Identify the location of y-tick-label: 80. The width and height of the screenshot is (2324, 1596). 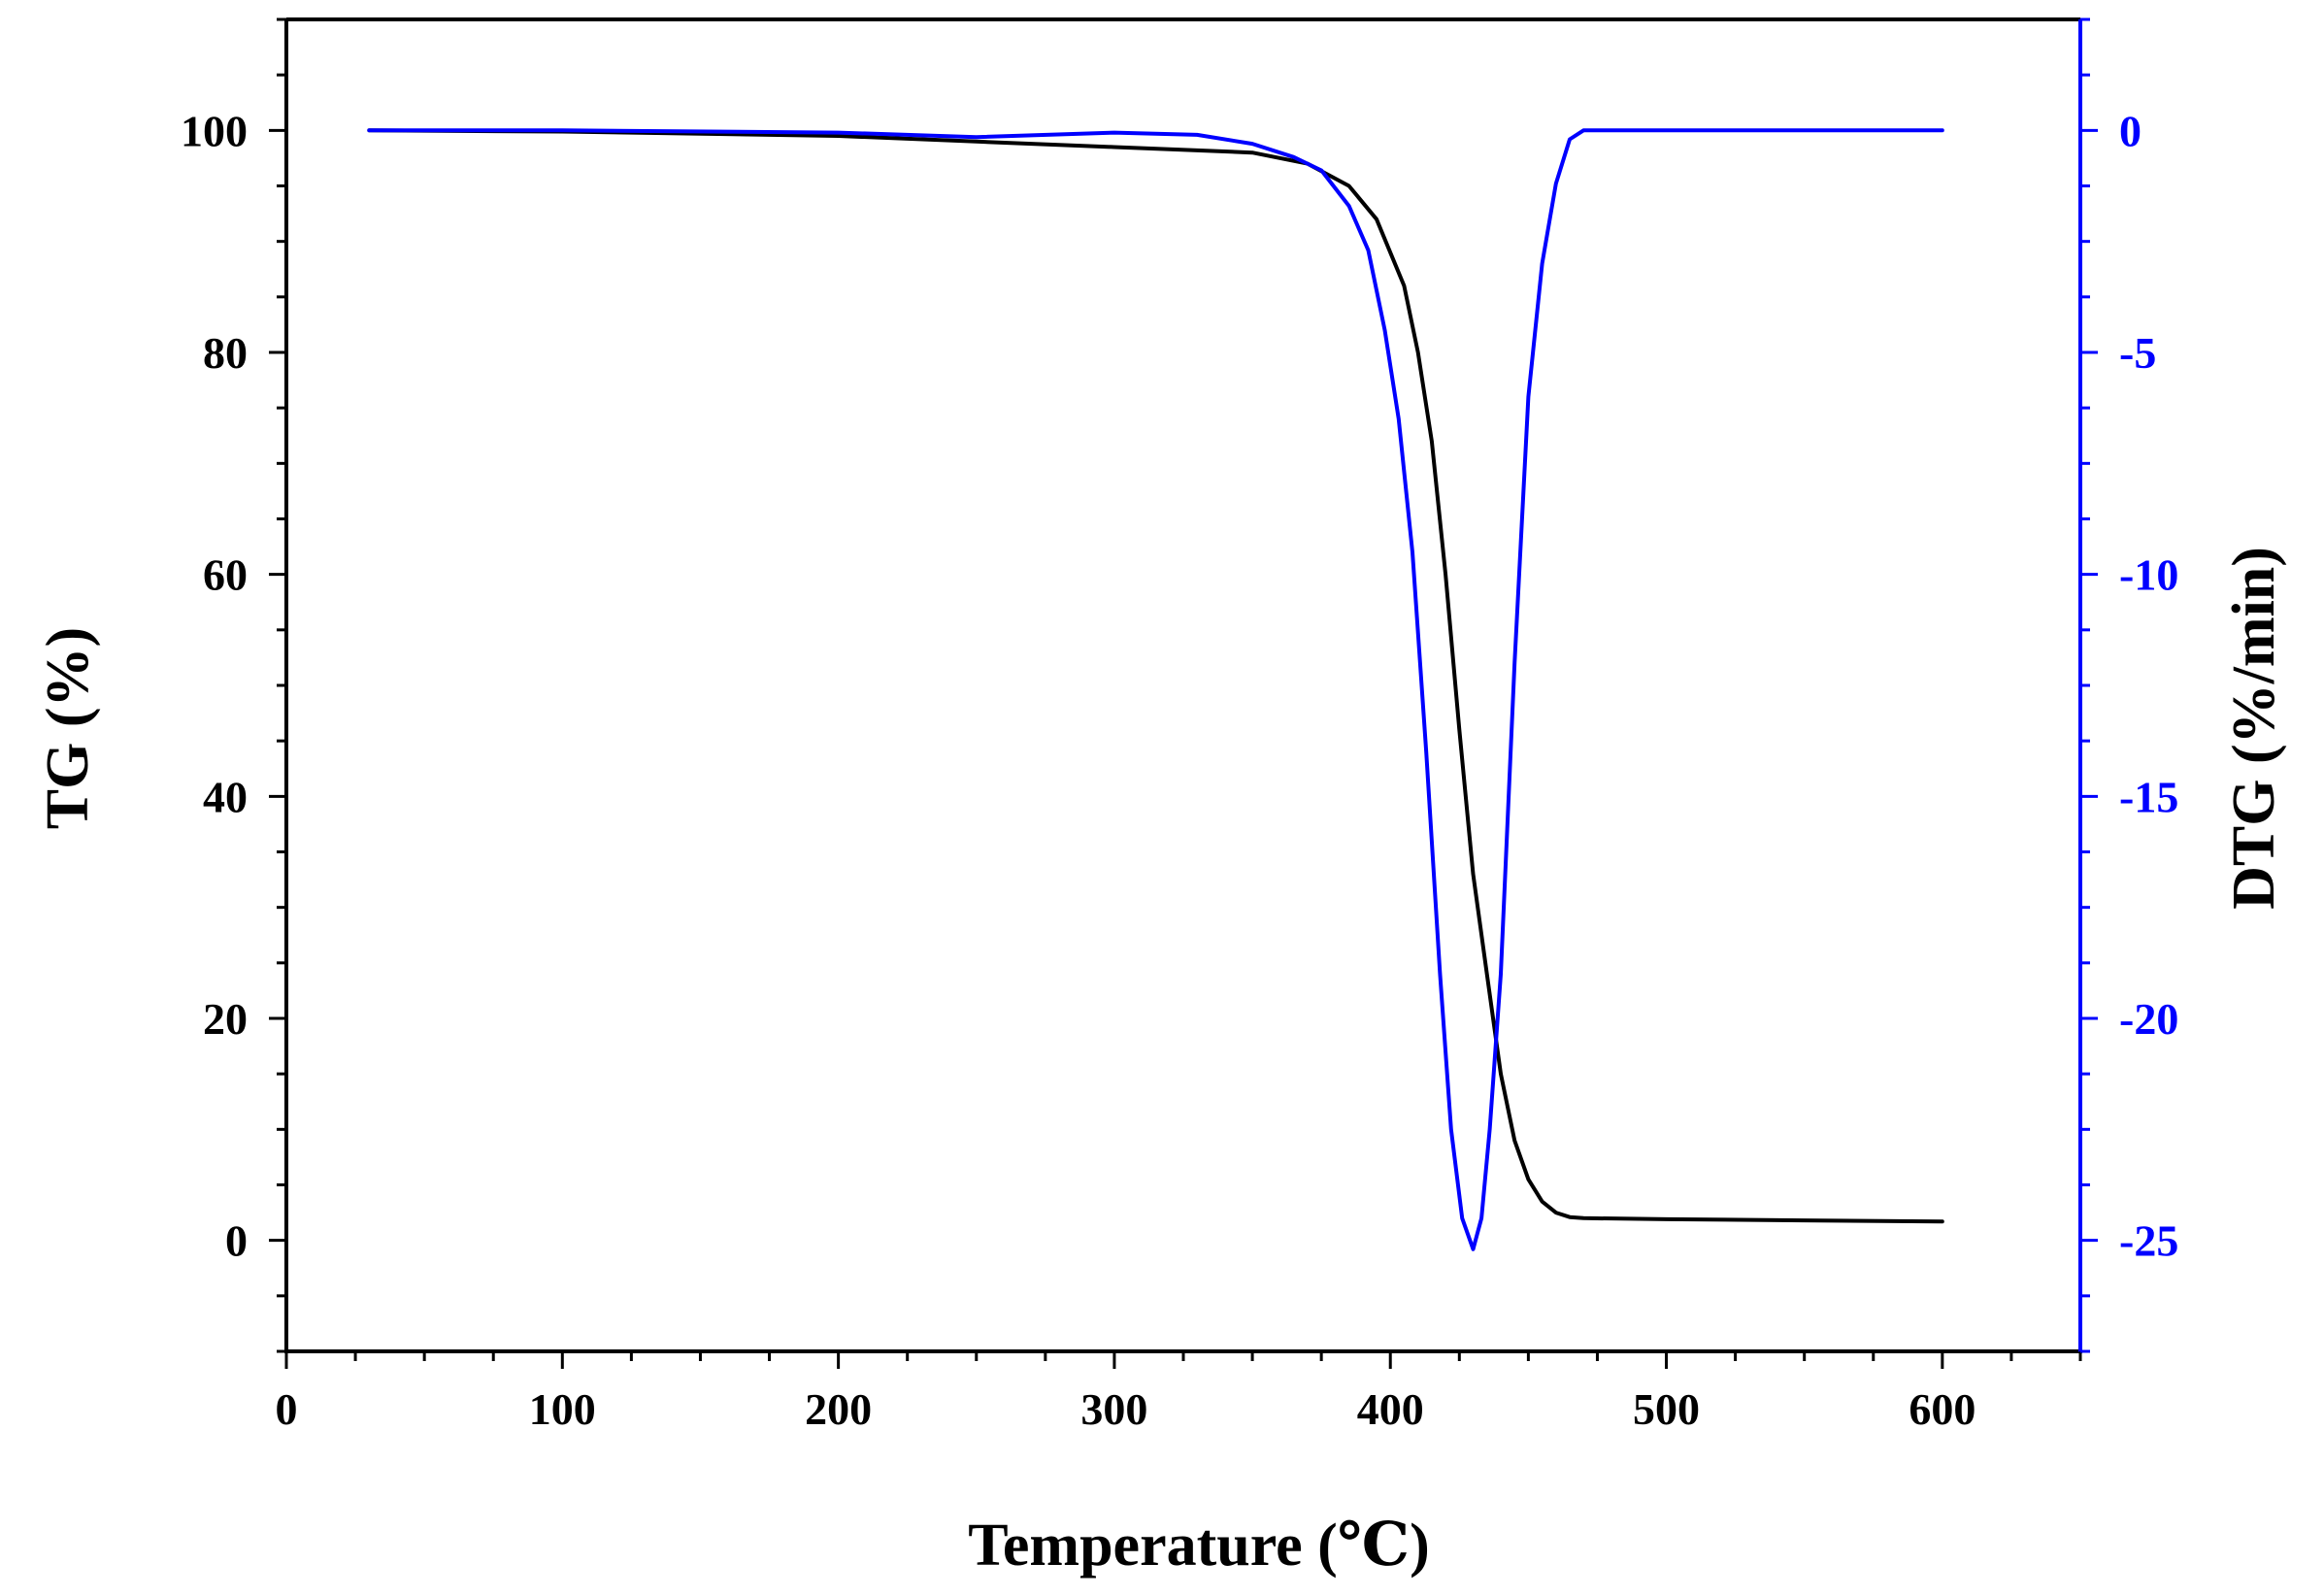
(225, 353).